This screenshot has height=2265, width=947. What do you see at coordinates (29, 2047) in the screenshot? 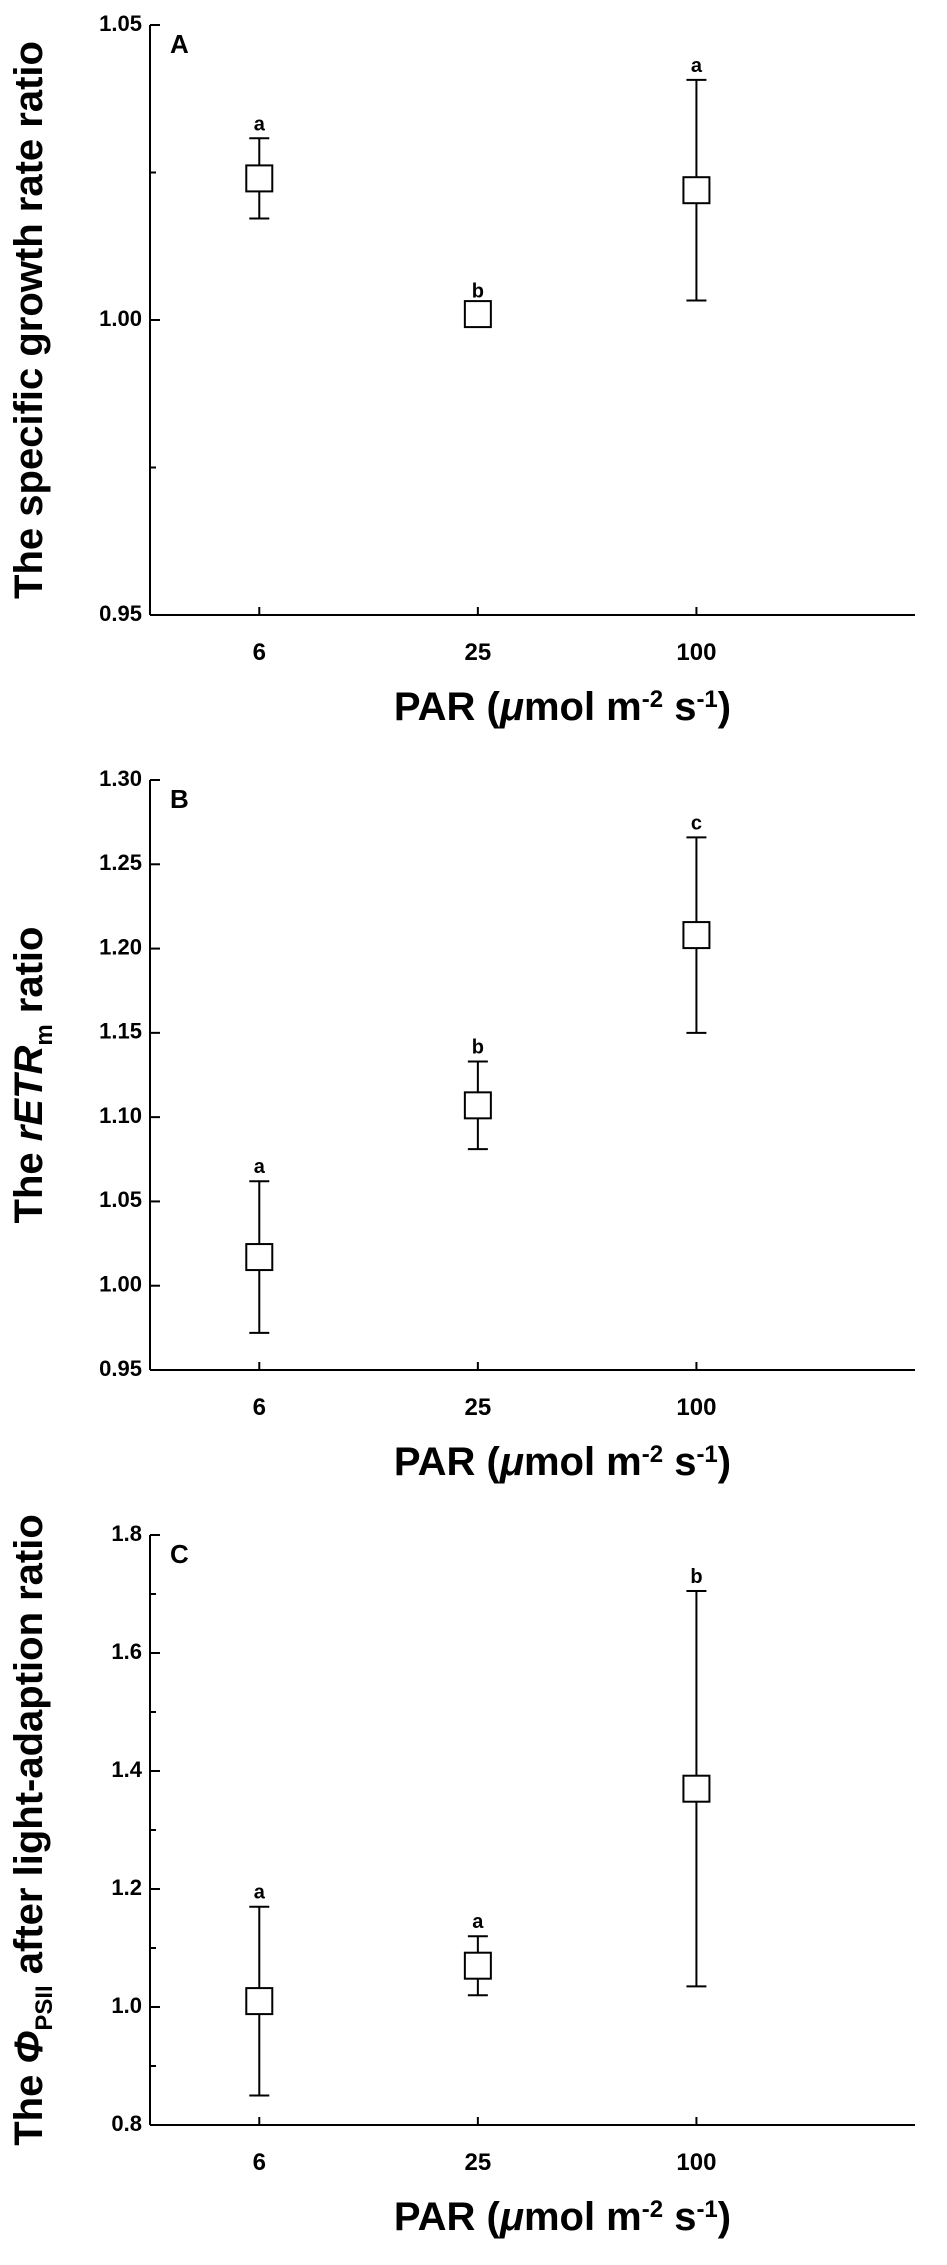
I see `label-part: Φ` at bounding box center [29, 2047].